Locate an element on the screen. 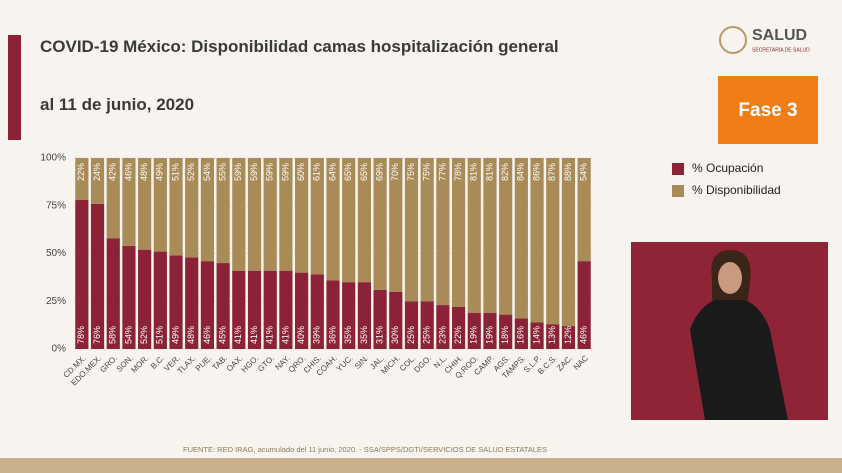  value-label: 23% is located at coordinates (442, 335).